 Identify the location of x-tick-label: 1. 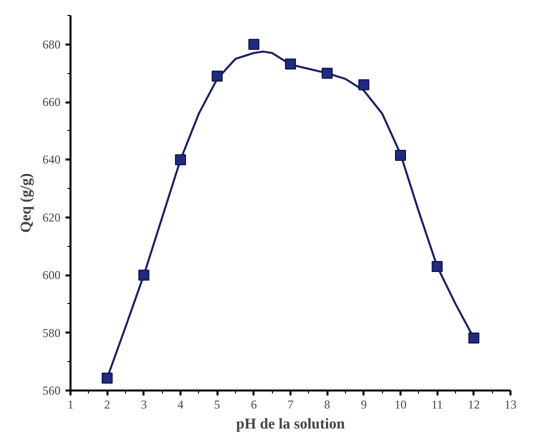
(71, 405).